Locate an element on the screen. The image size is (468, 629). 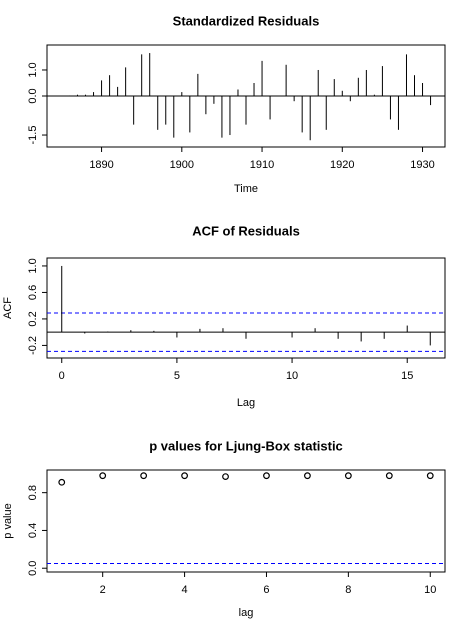
x-tick-label: 15 is located at coordinates (407, 376).